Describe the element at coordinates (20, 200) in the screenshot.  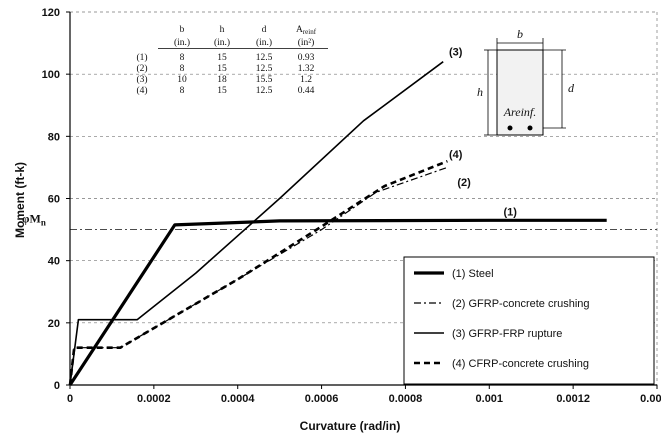
I see `y-axis-title: Moment (ft-k)` at that location.